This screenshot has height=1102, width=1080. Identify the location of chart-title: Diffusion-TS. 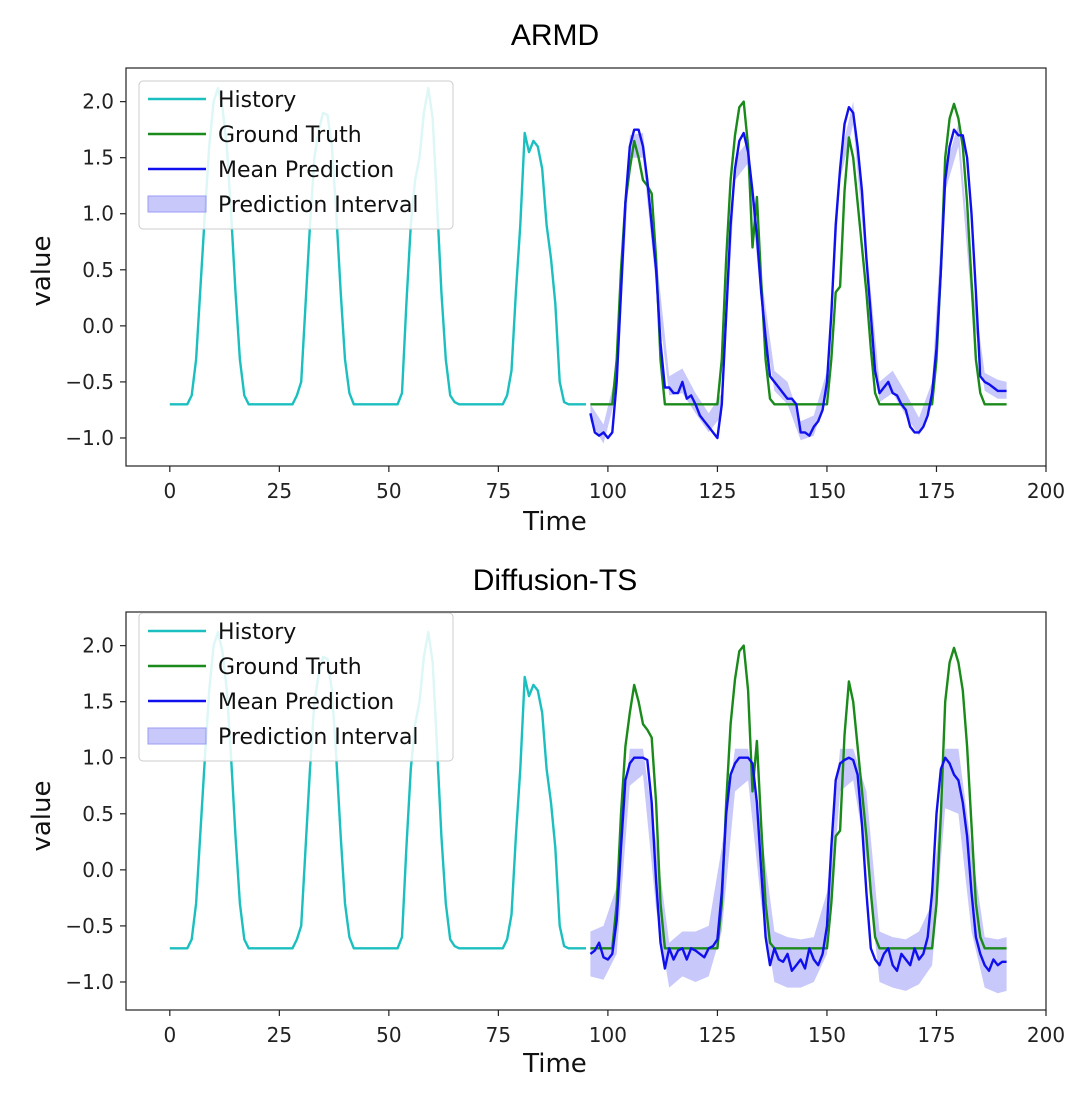
(555, 580).